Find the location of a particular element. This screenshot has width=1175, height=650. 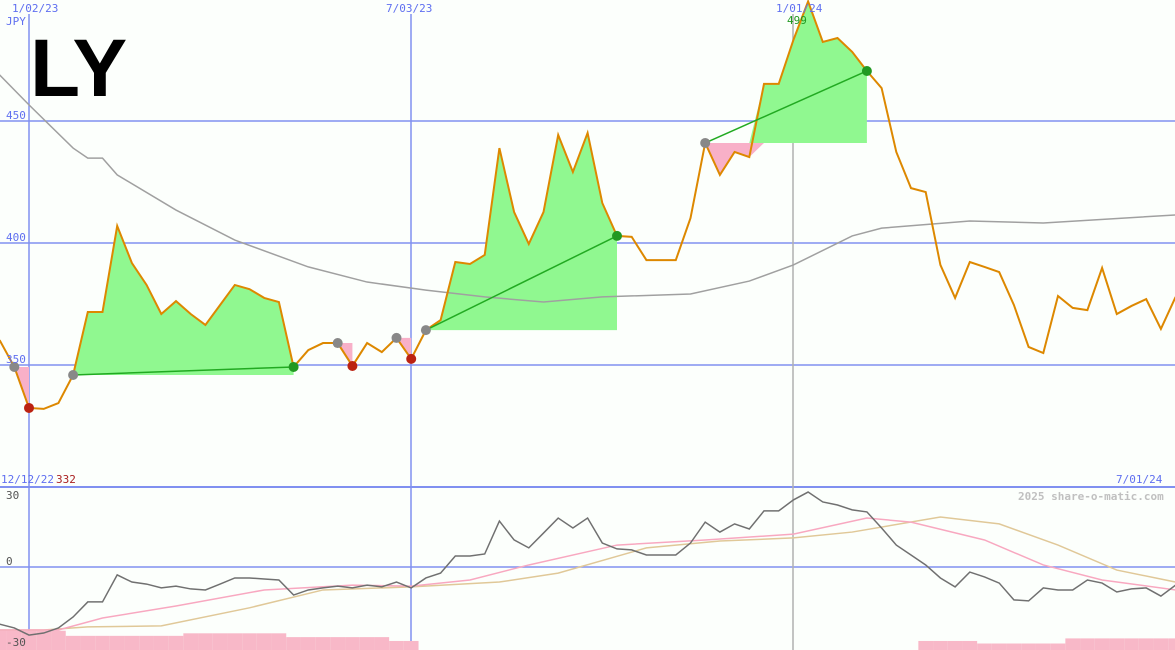

range-end-label: 7/01/24 is located at coordinates (1139, 479).